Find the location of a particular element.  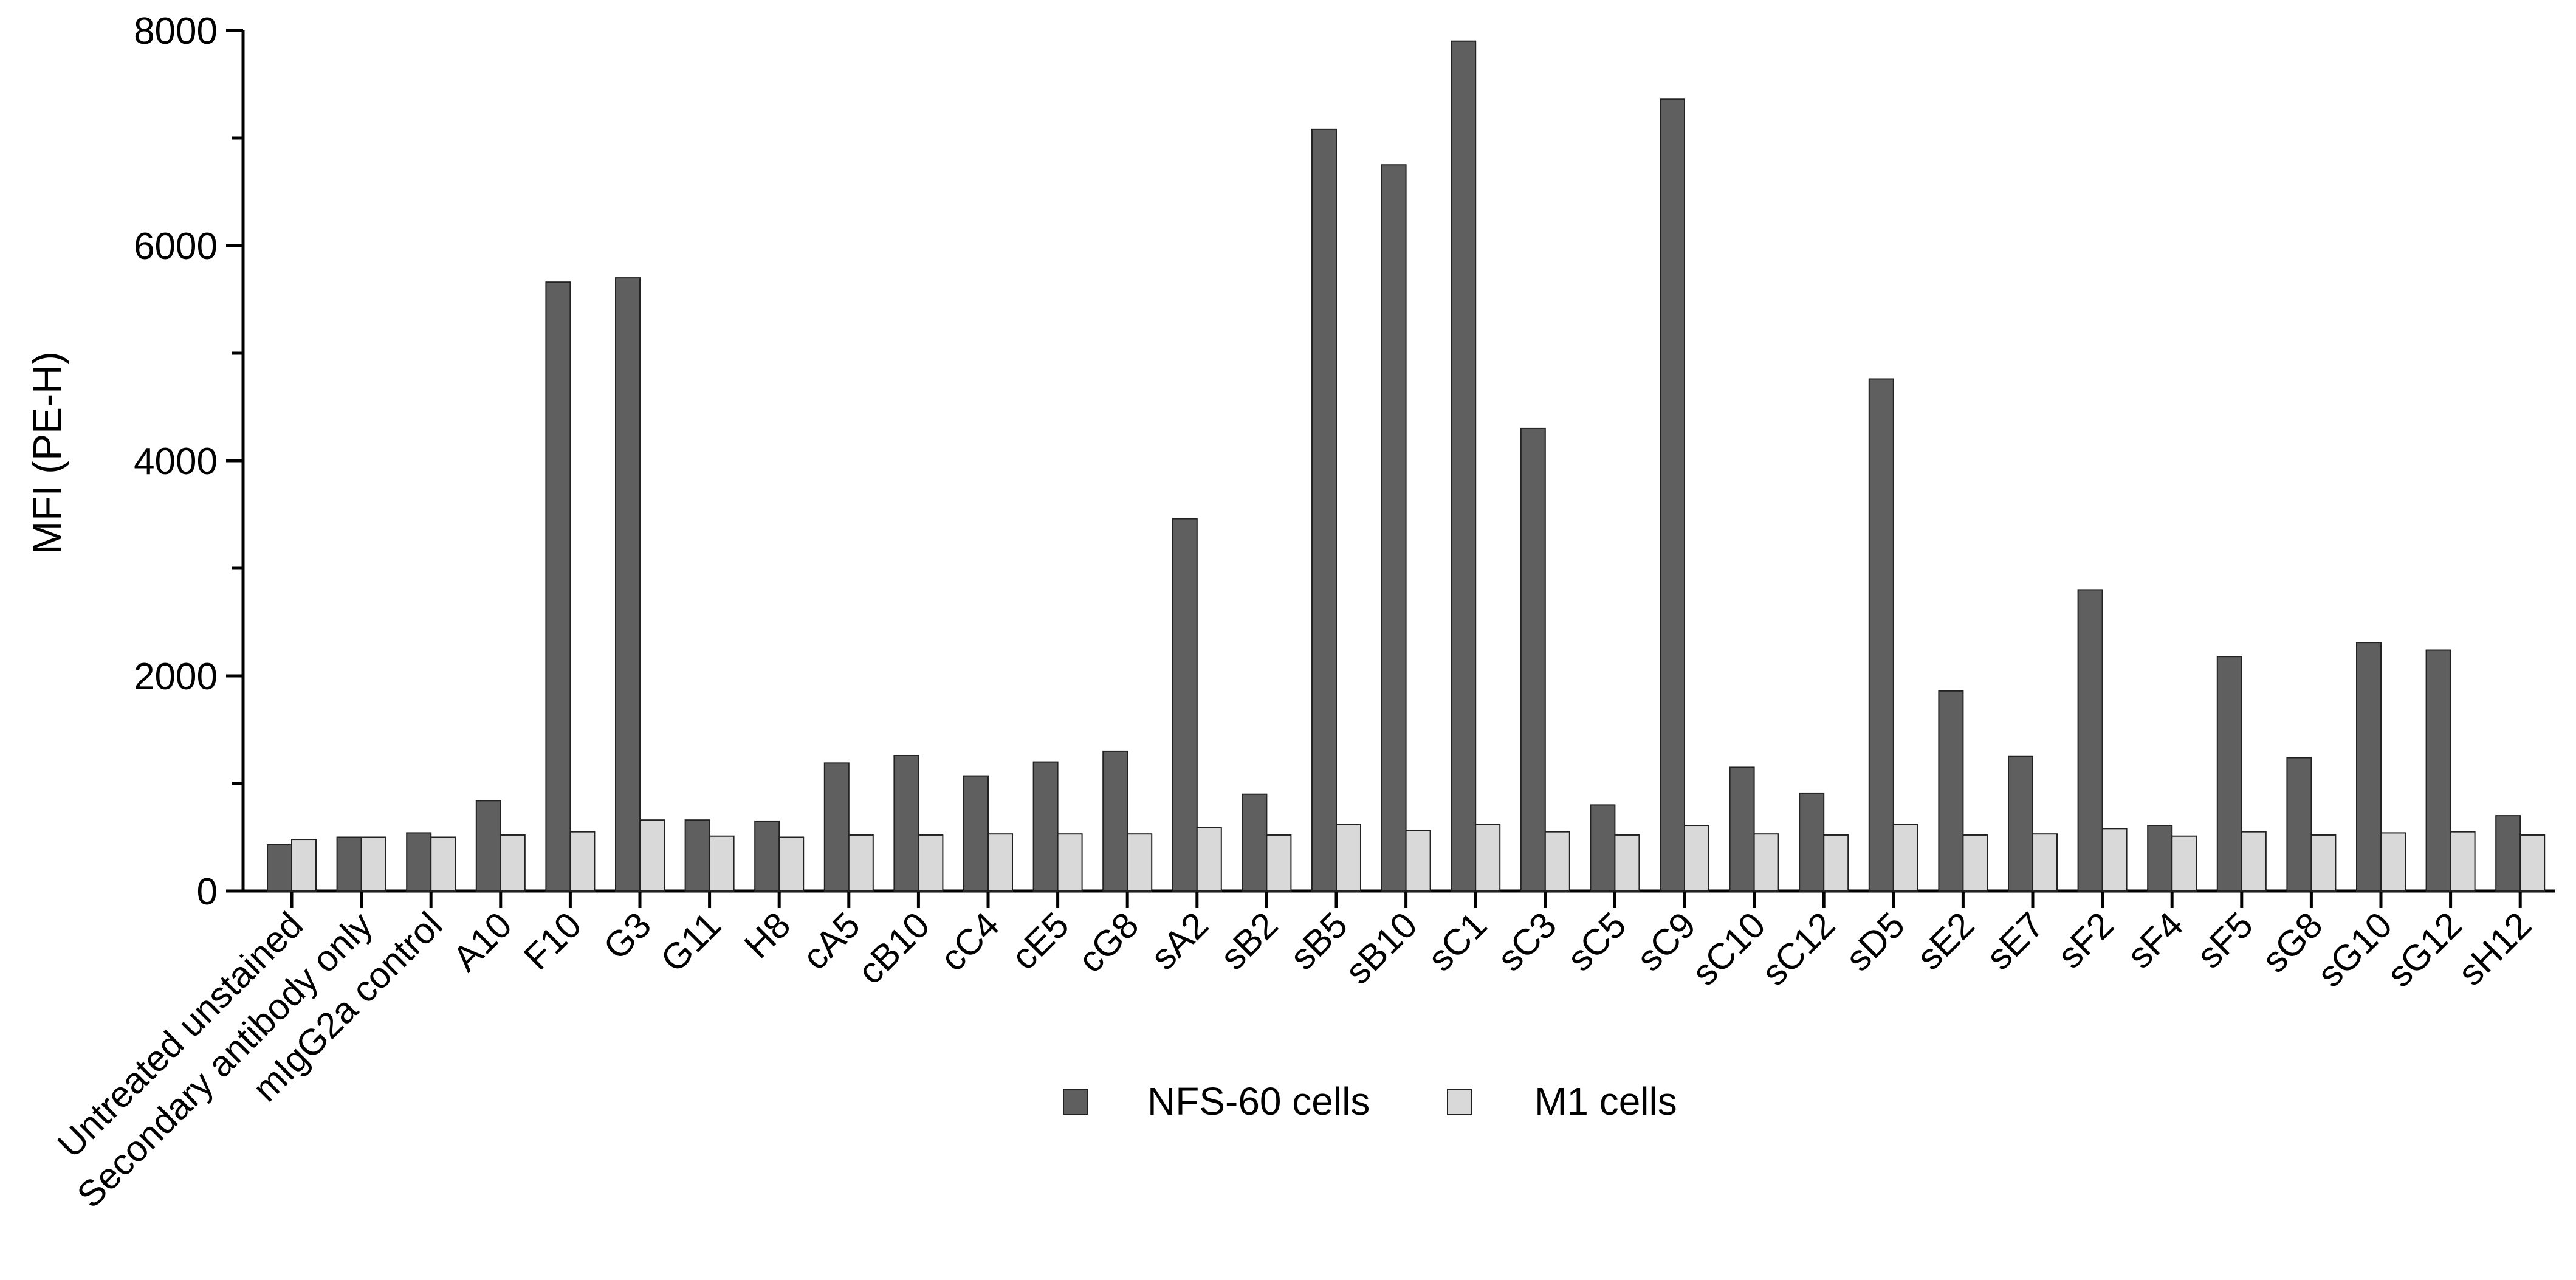

x-tick-label: H8 is located at coordinates (768, 935).